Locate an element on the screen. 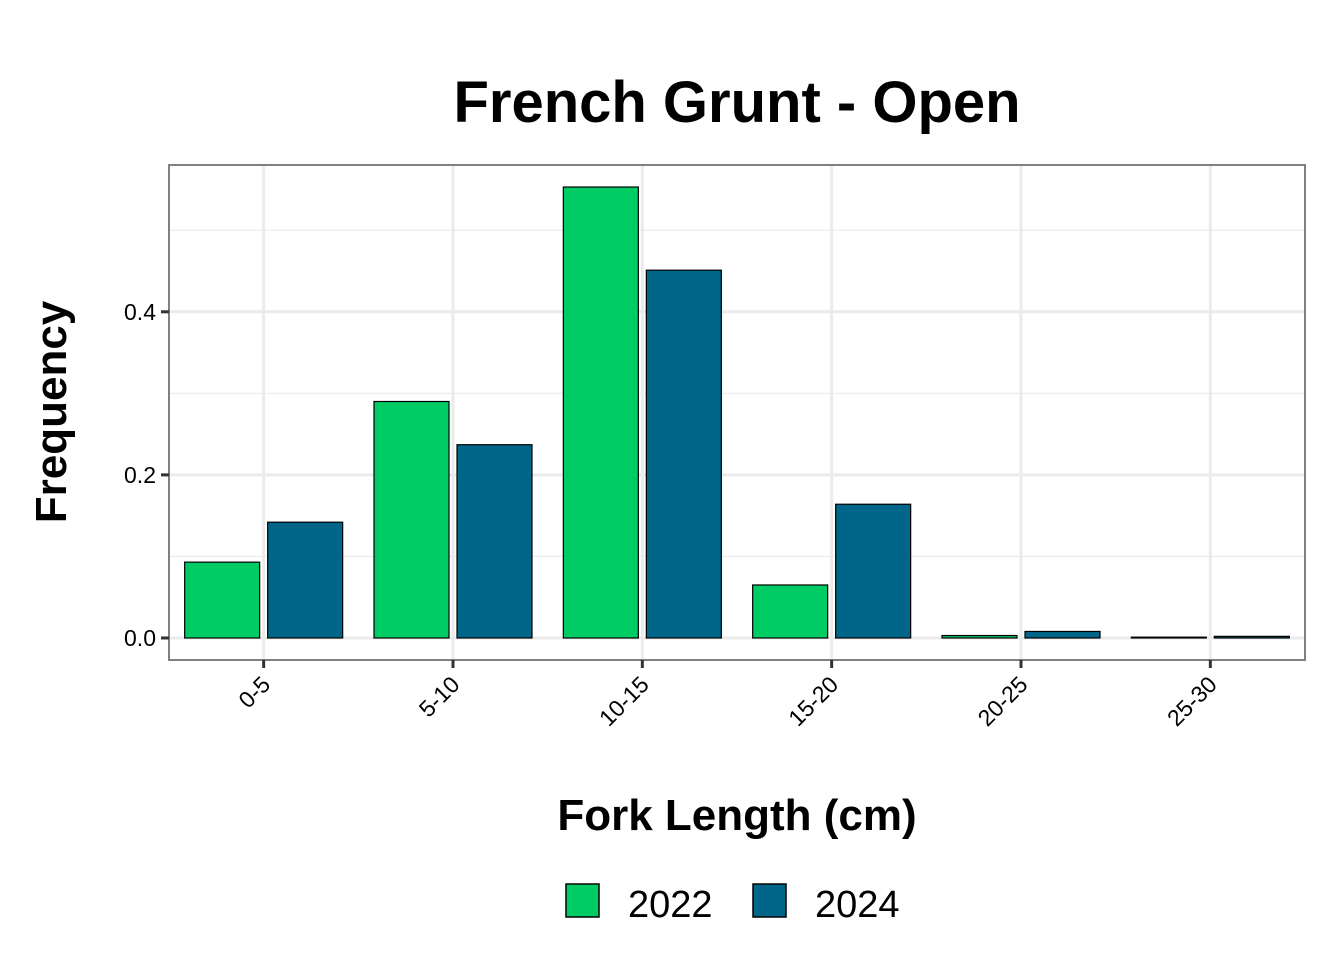  x-tick-label: 20-25 is located at coordinates (1003, 701).